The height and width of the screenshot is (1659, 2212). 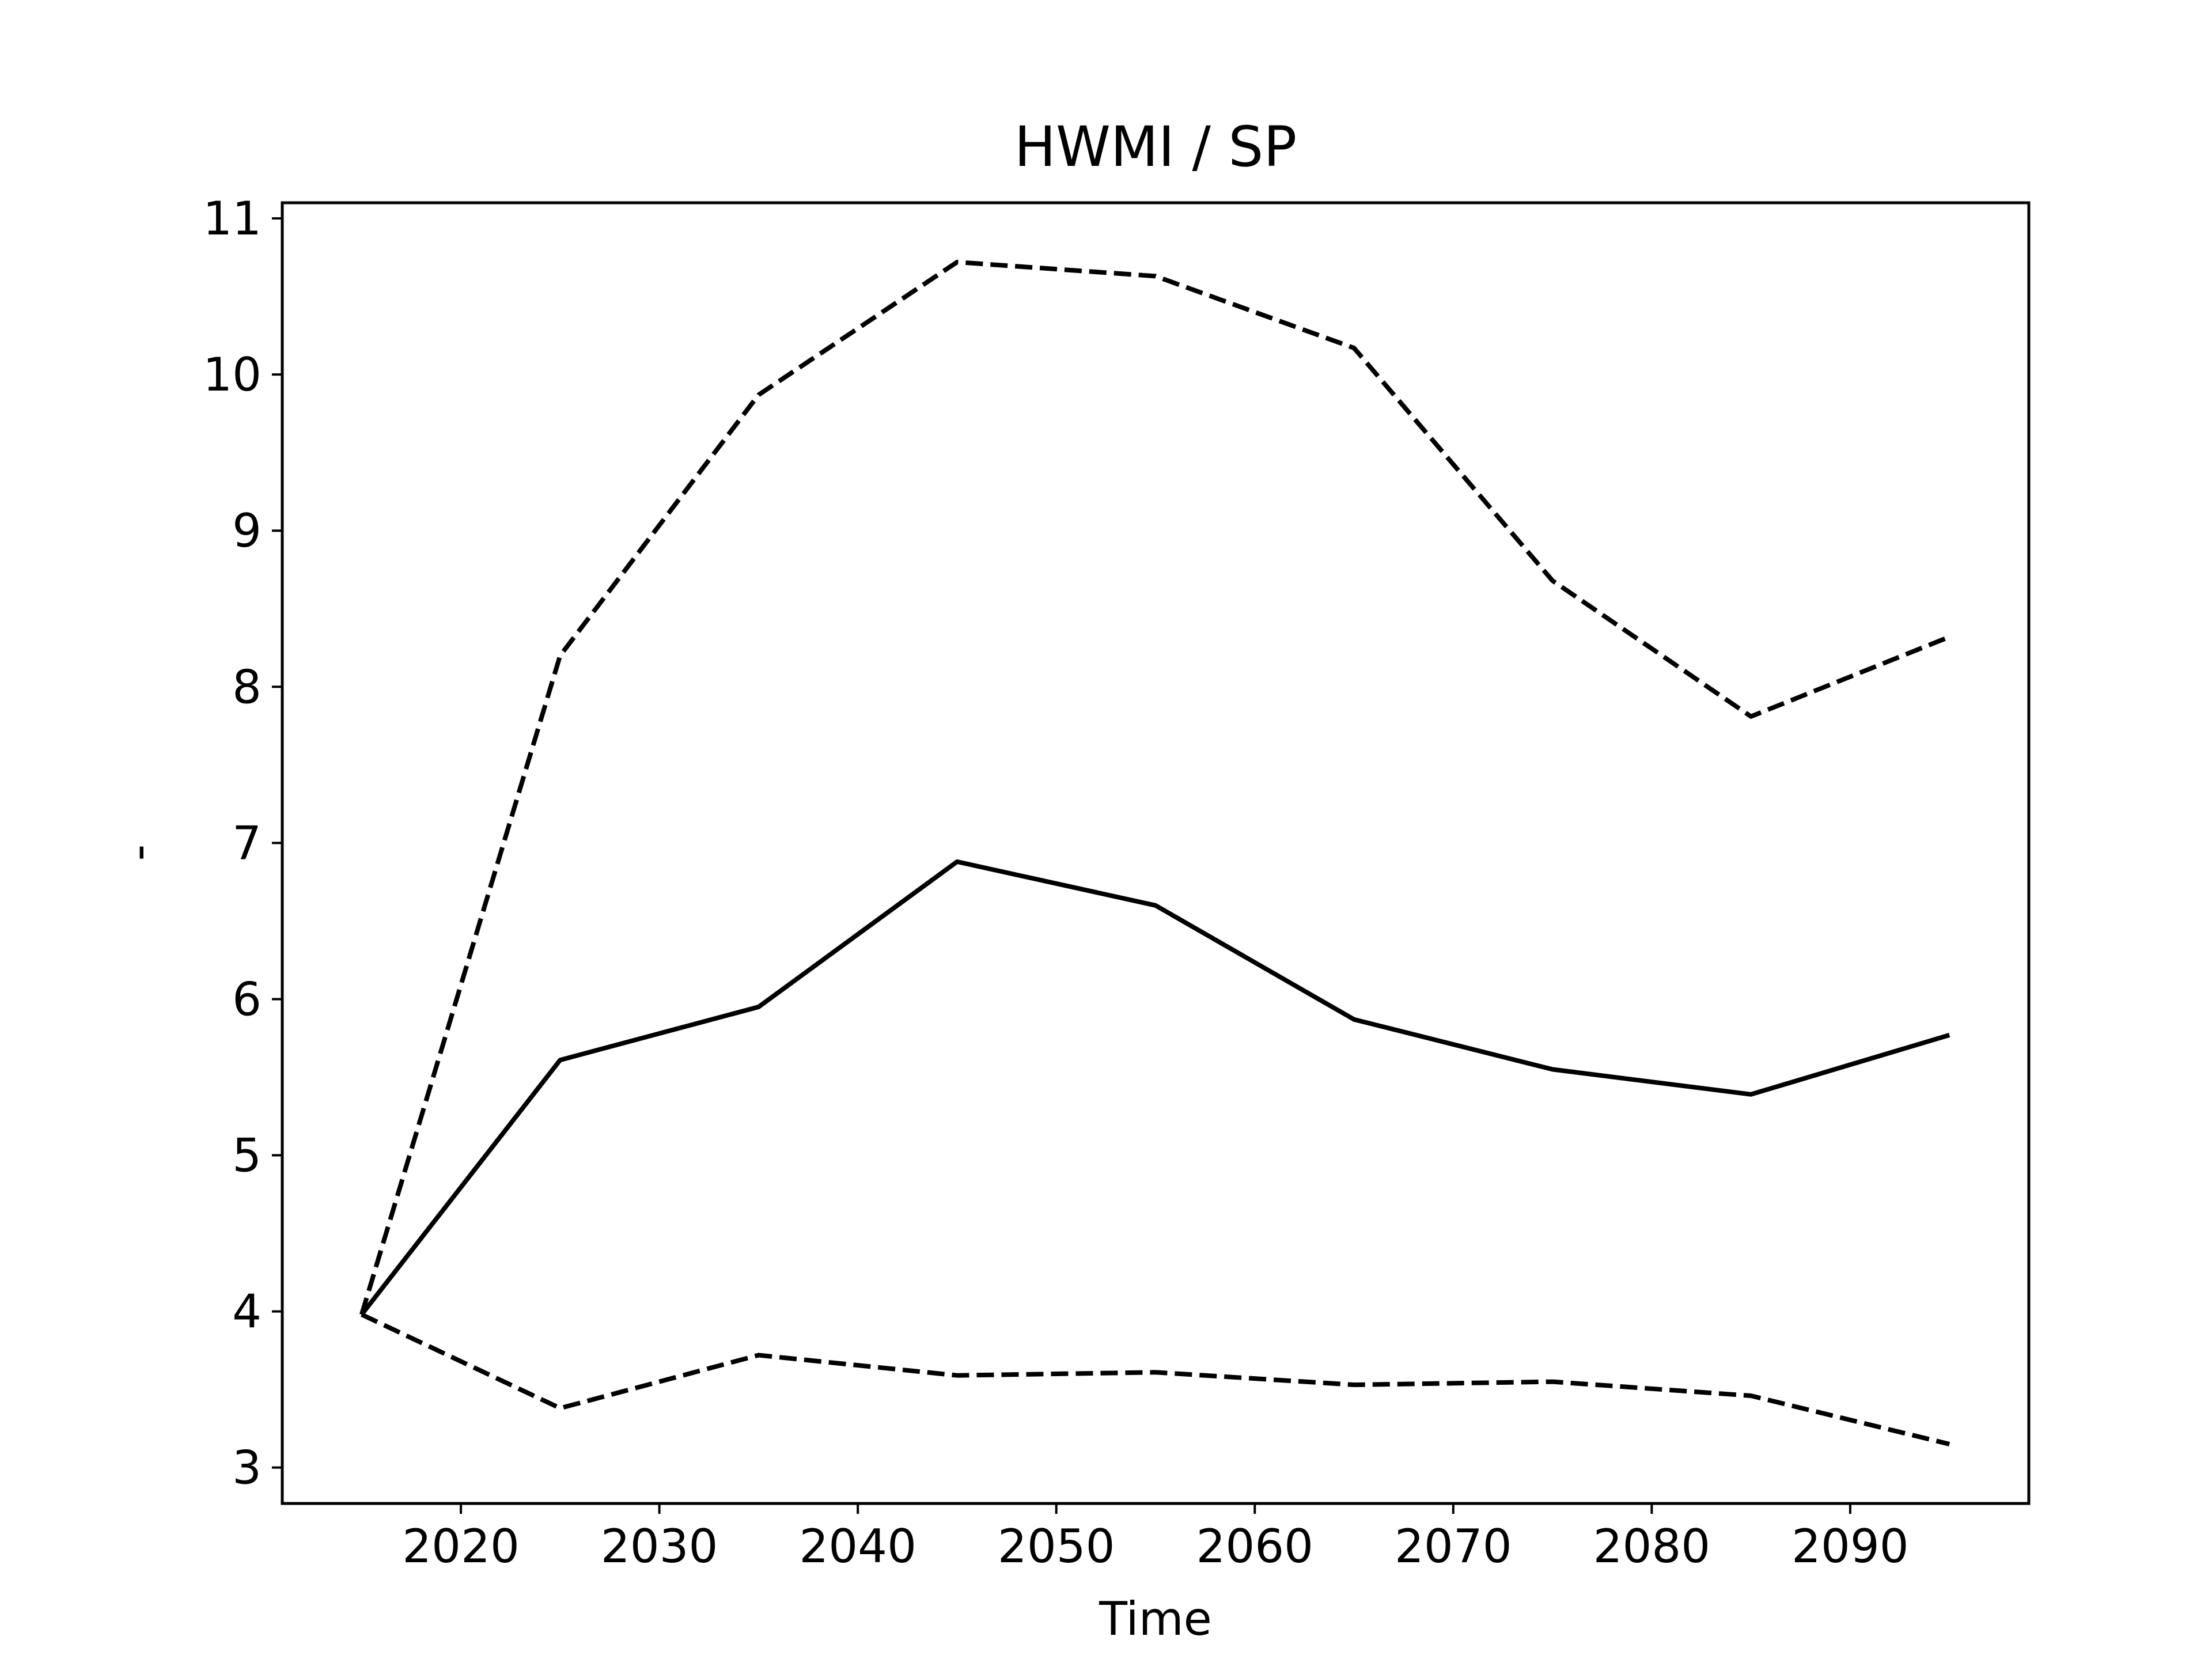 What do you see at coordinates (1652, 1546) in the screenshot?
I see `x-tick-label: 2080` at bounding box center [1652, 1546].